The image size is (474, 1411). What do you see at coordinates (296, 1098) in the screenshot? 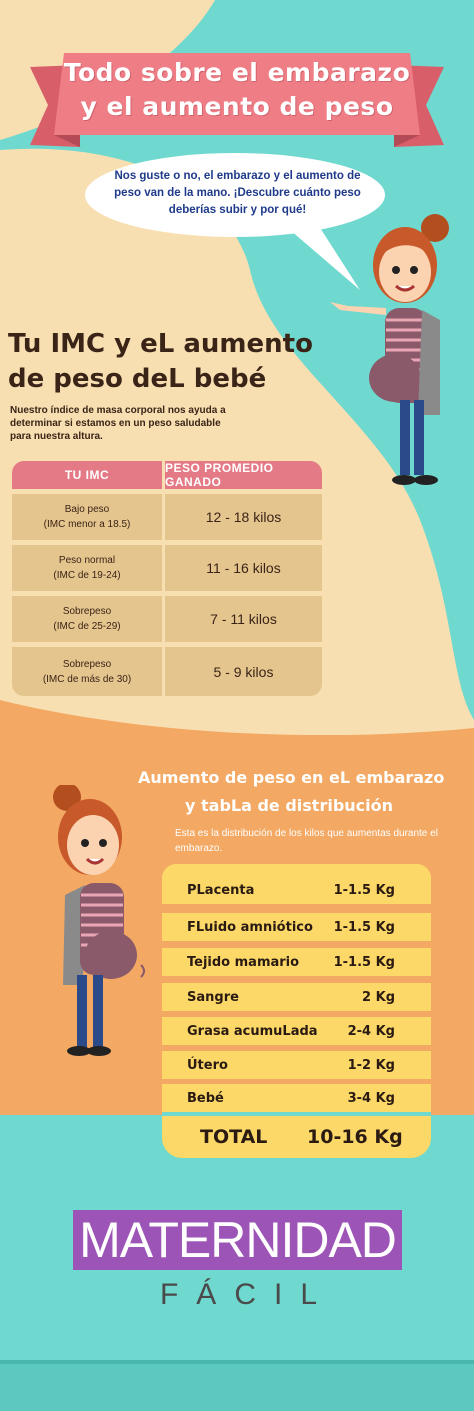
I see `distribution-row: Bebé 3-4 Kg` at bounding box center [296, 1098].